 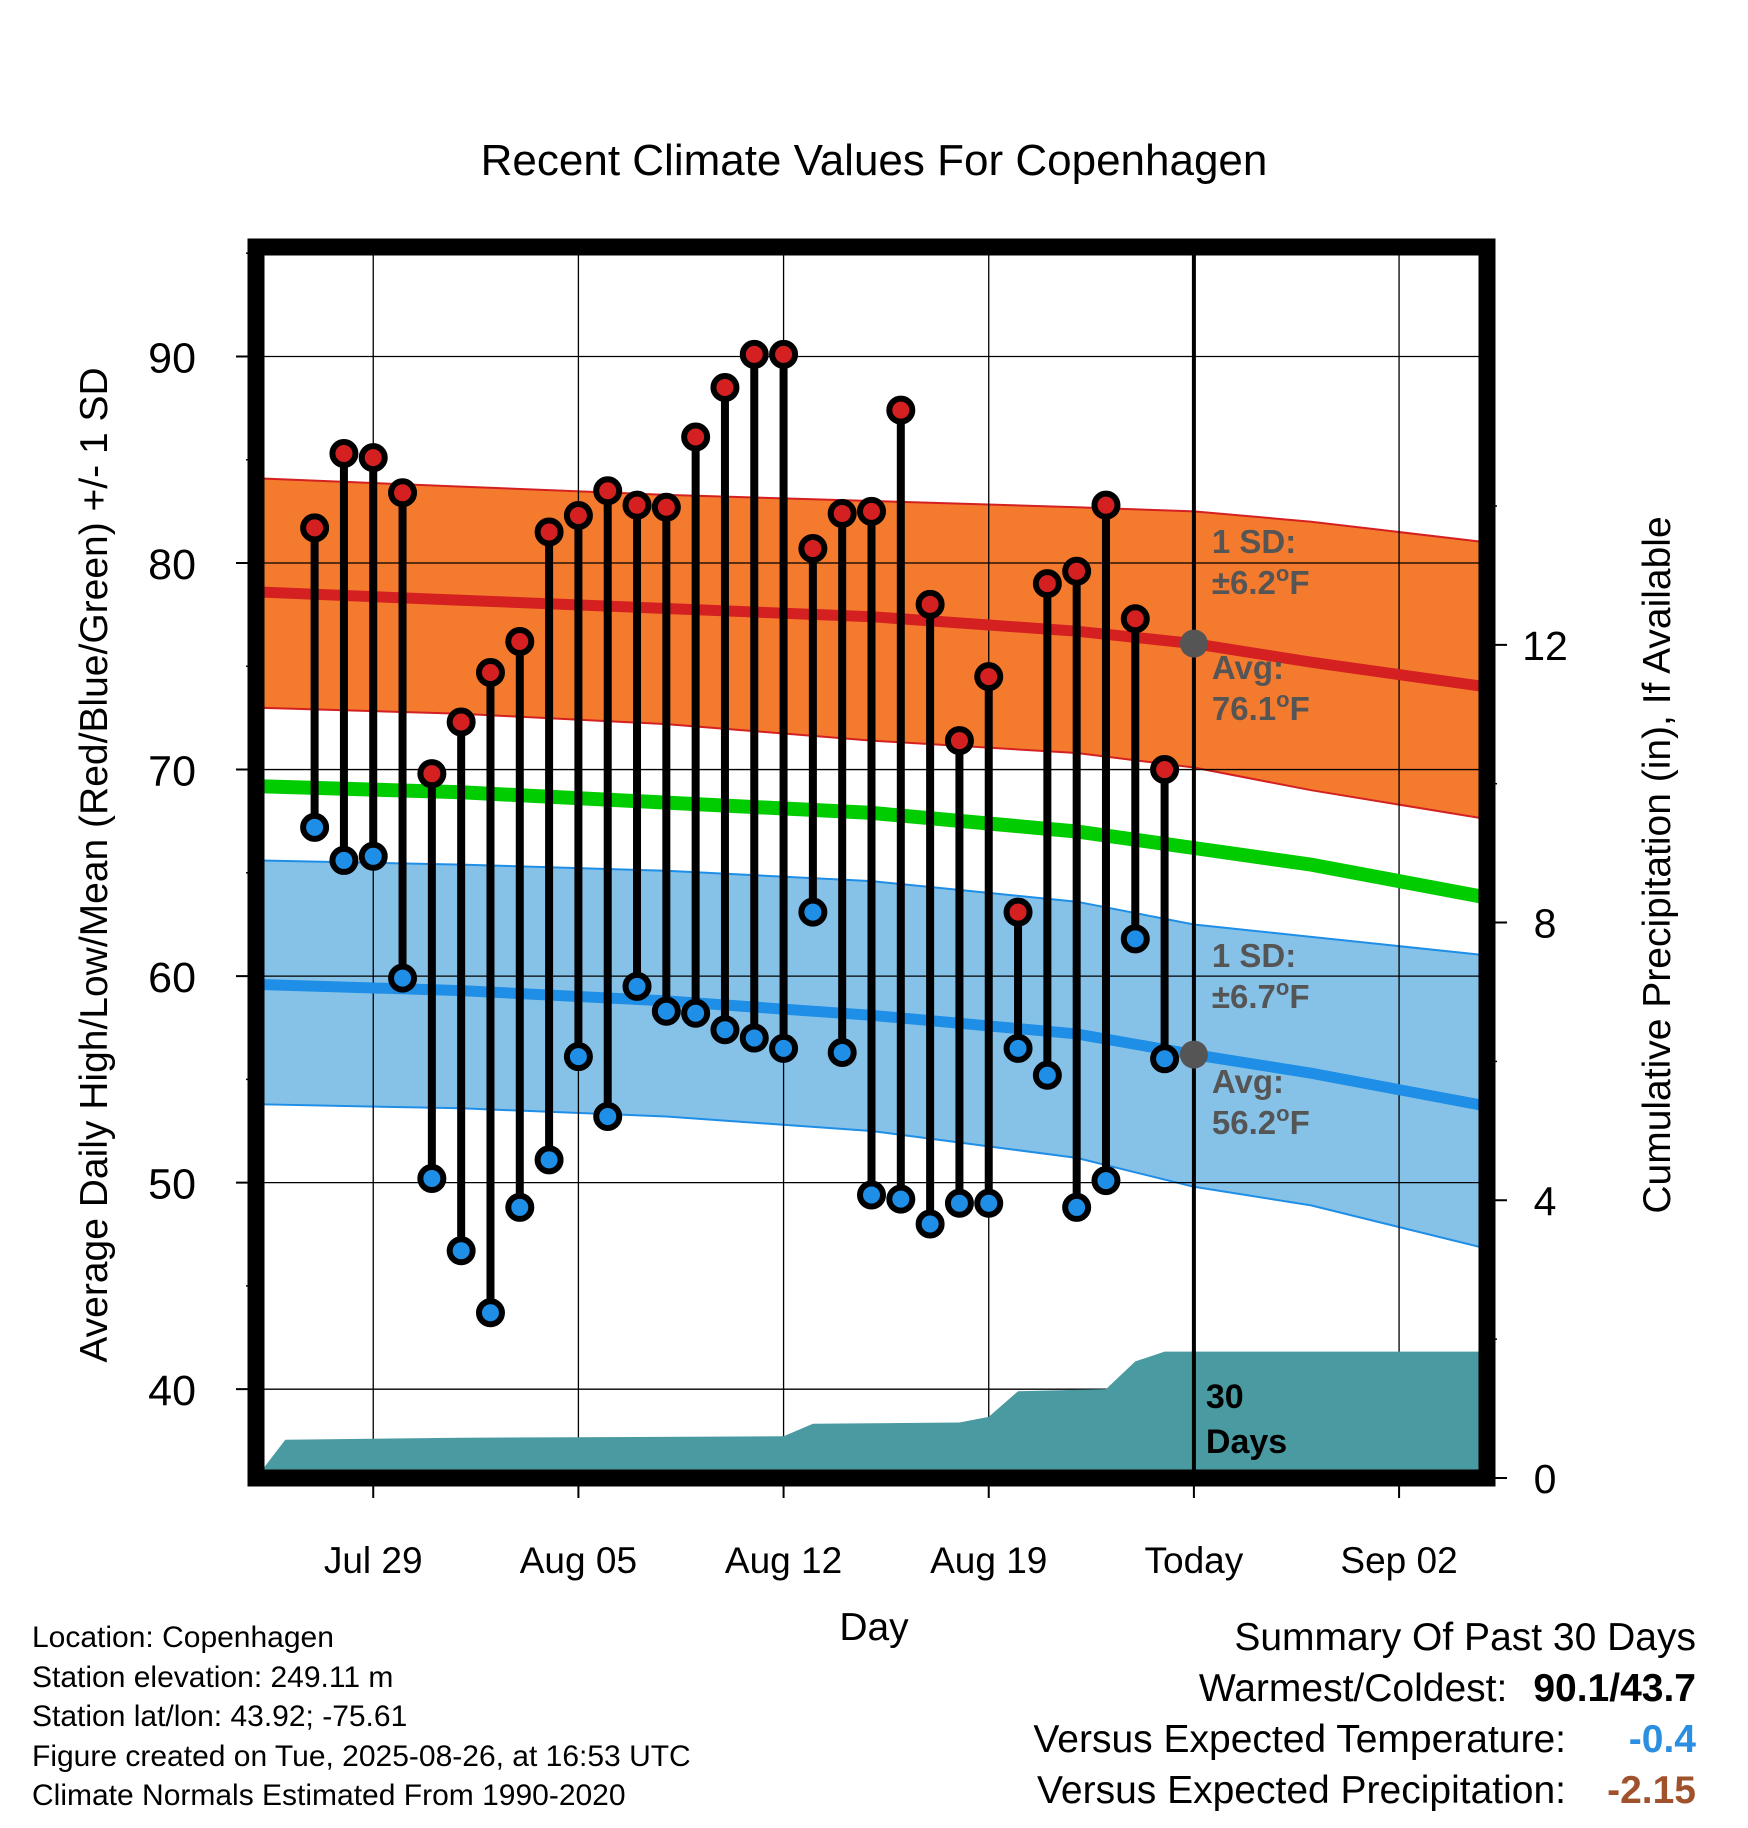 What do you see at coordinates (1248, 1081) in the screenshot?
I see `low-avg-label: Avg:` at bounding box center [1248, 1081].